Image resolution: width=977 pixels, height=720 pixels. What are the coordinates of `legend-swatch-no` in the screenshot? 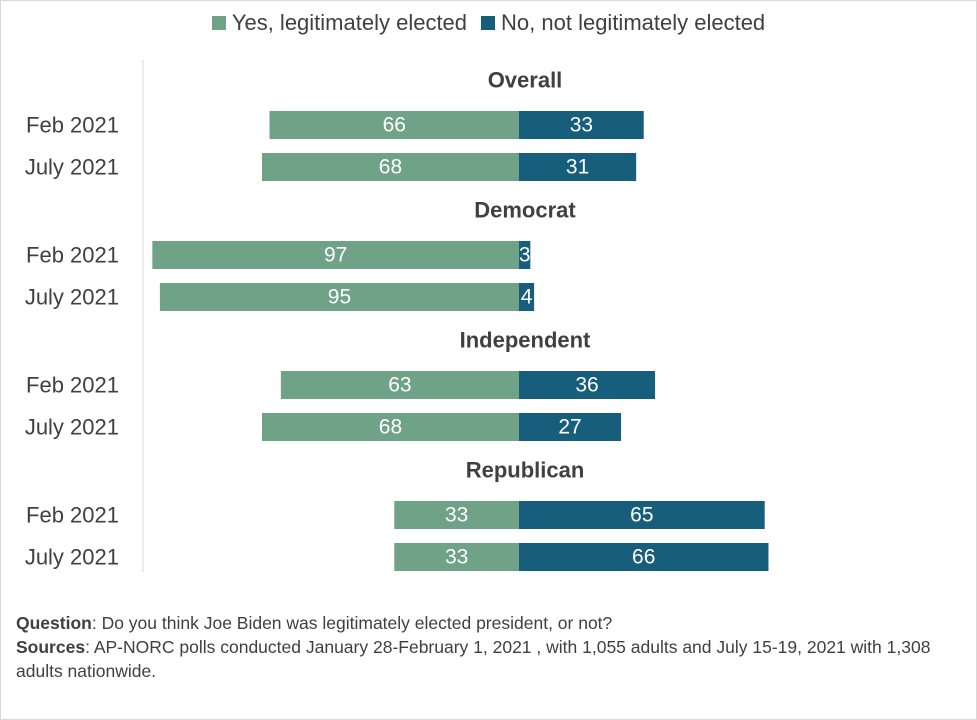 It's located at (488, 23).